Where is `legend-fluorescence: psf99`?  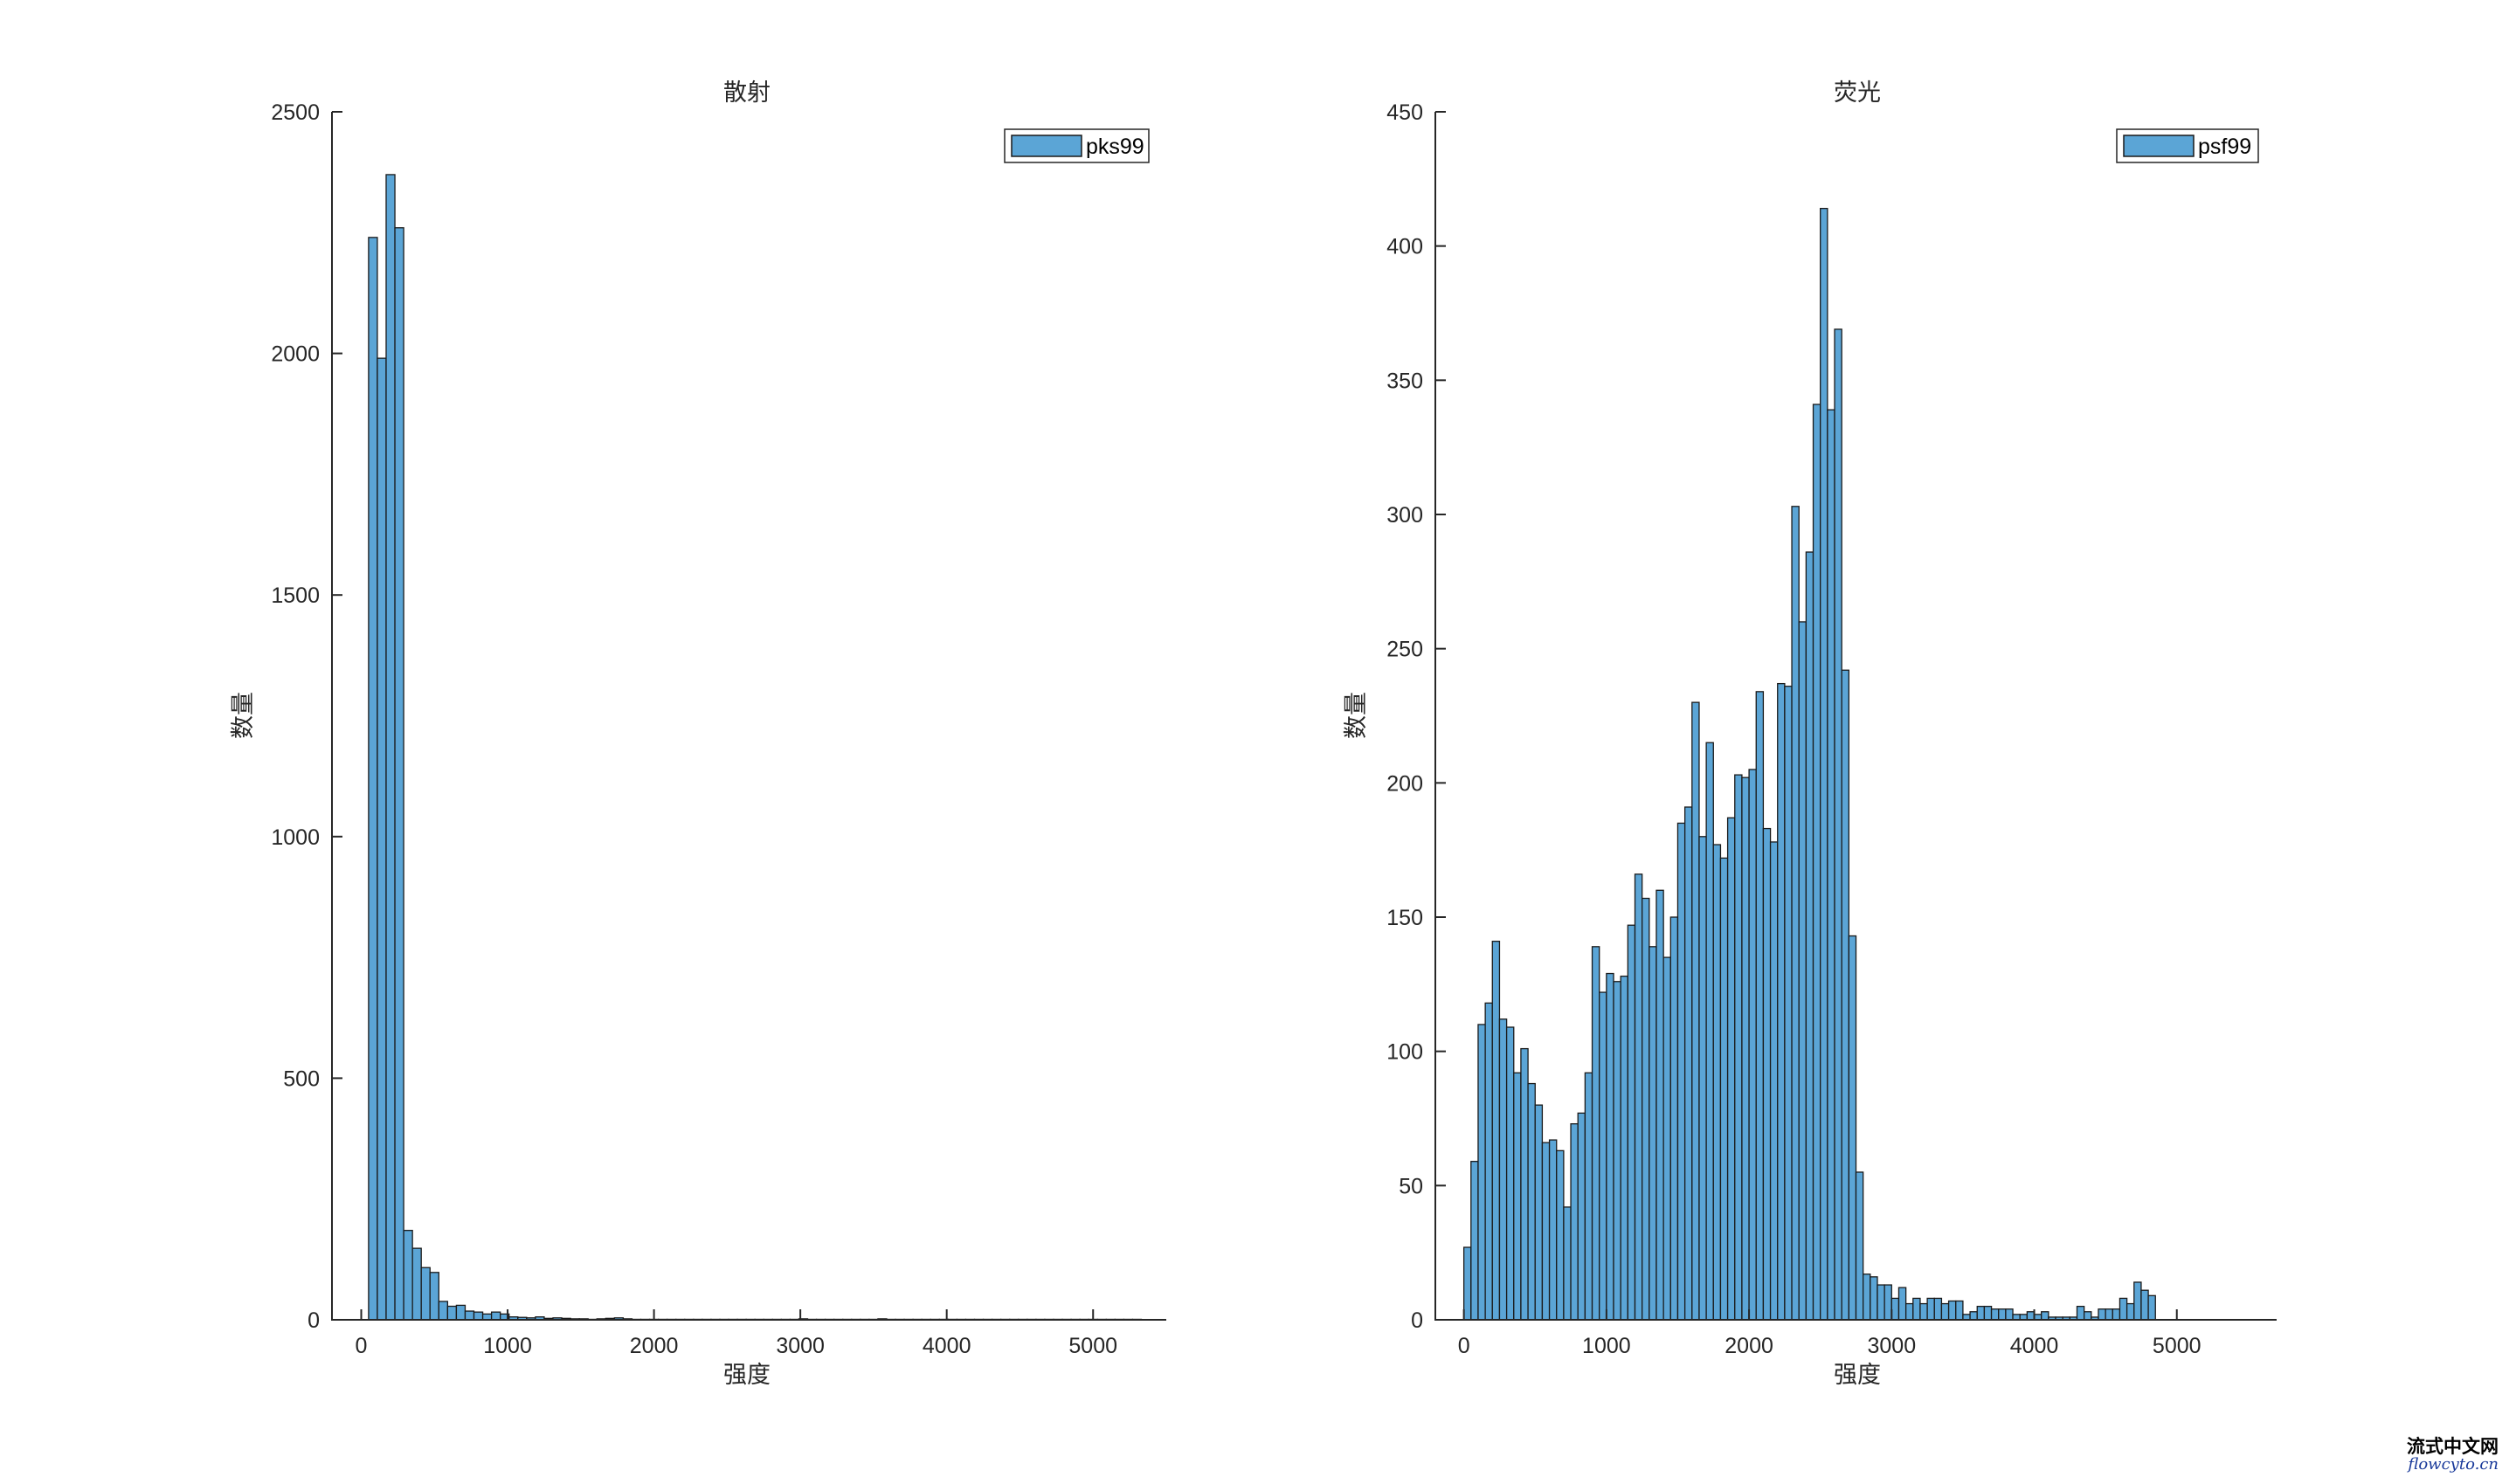
legend-fluorescence: psf99 is located at coordinates (2187, 145).